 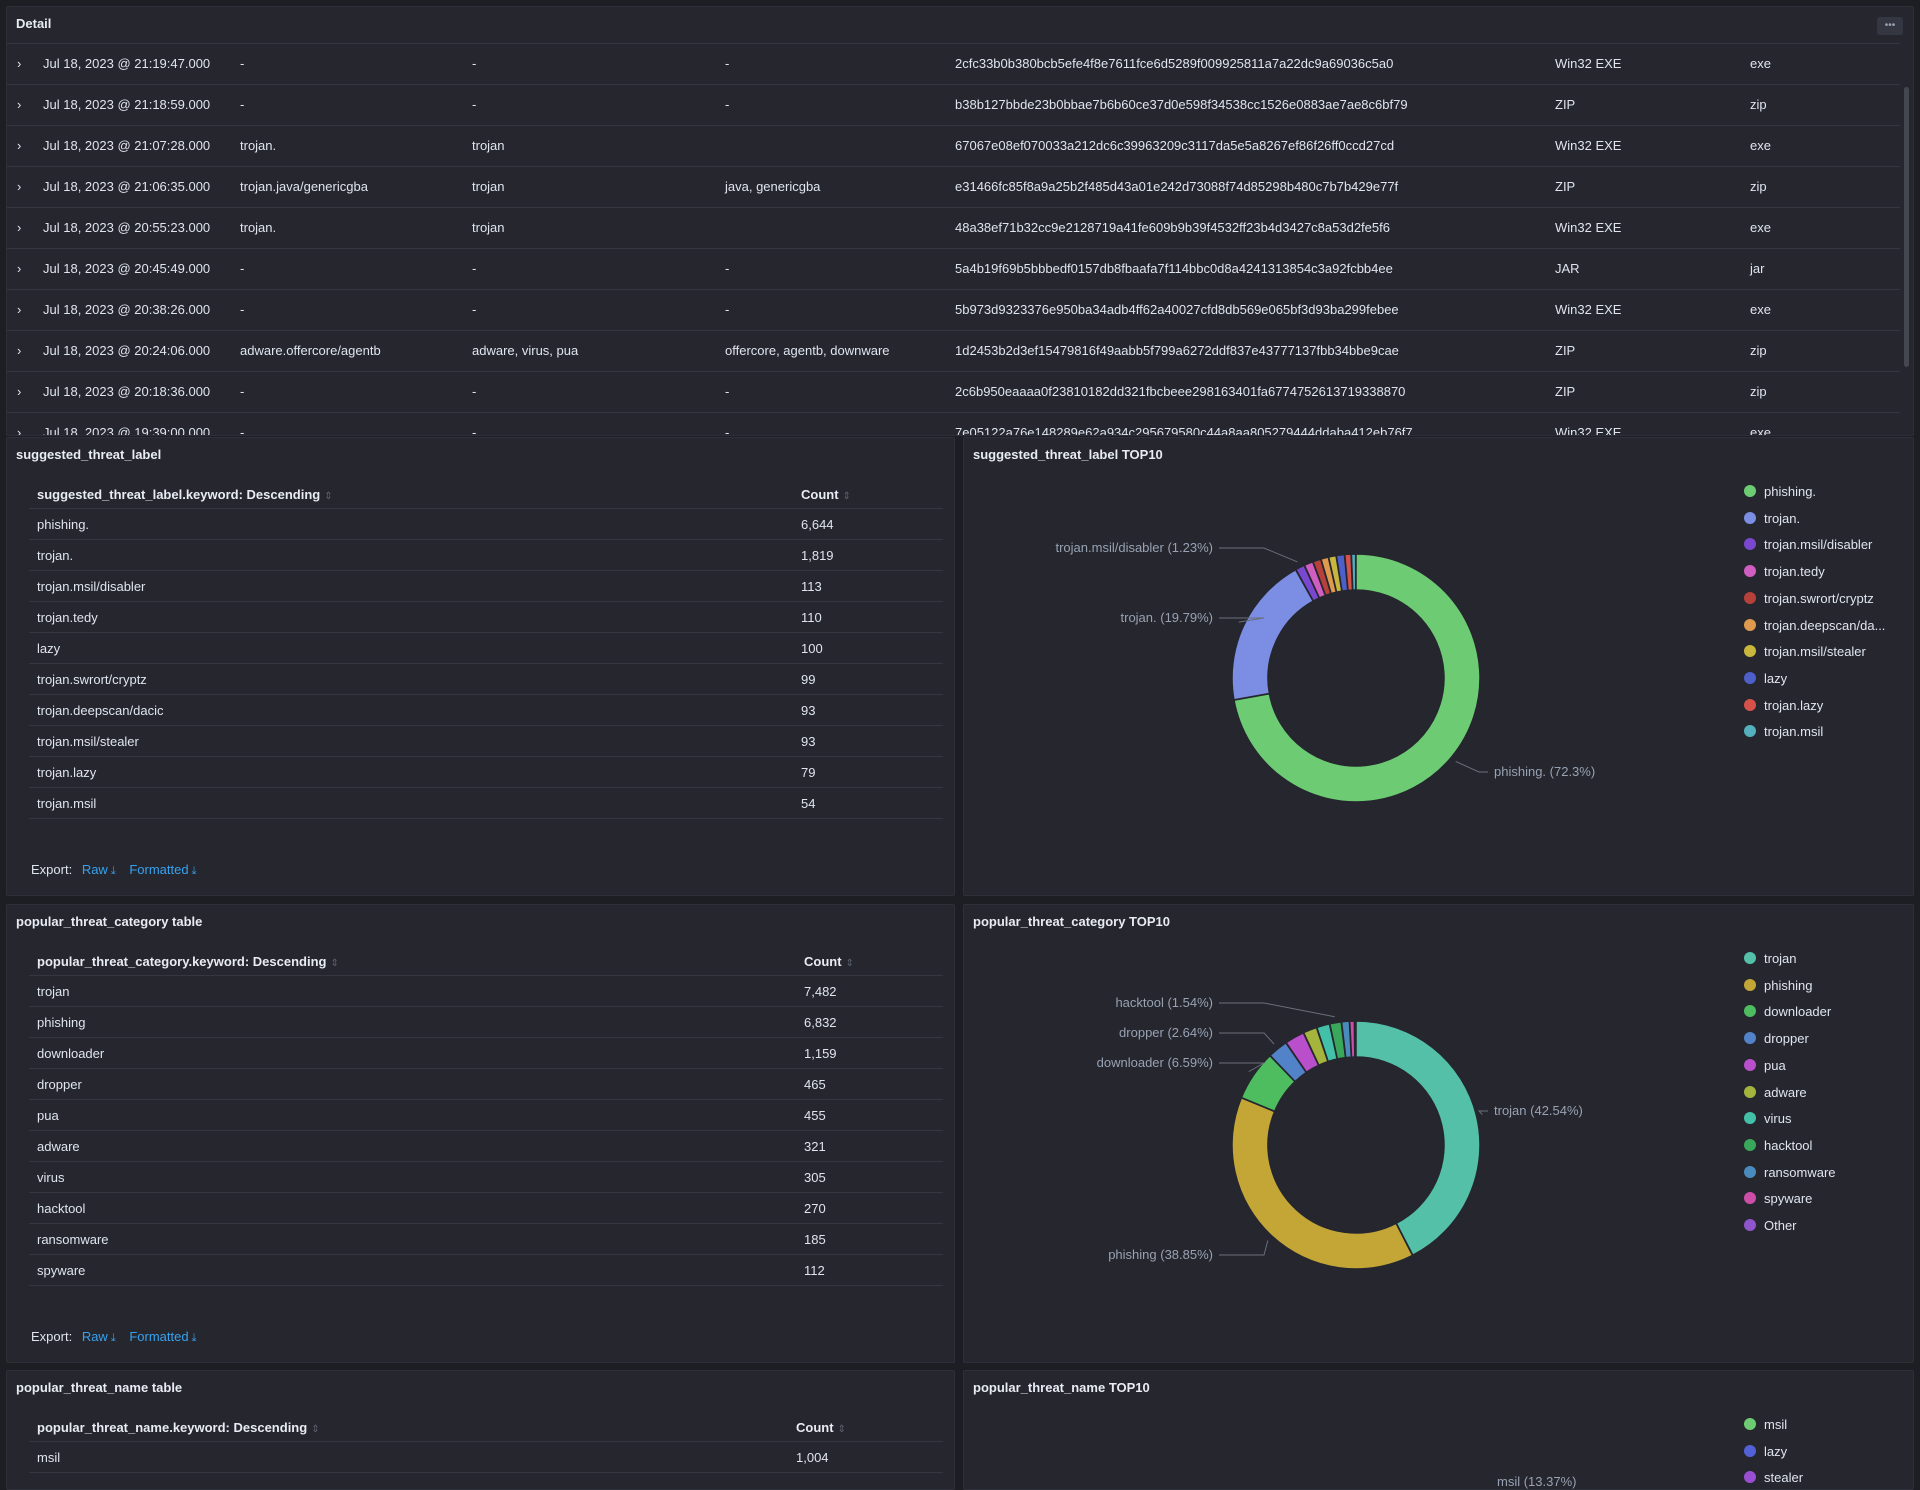 I want to click on table-row: trojan. 1,819, so click(x=486, y=555).